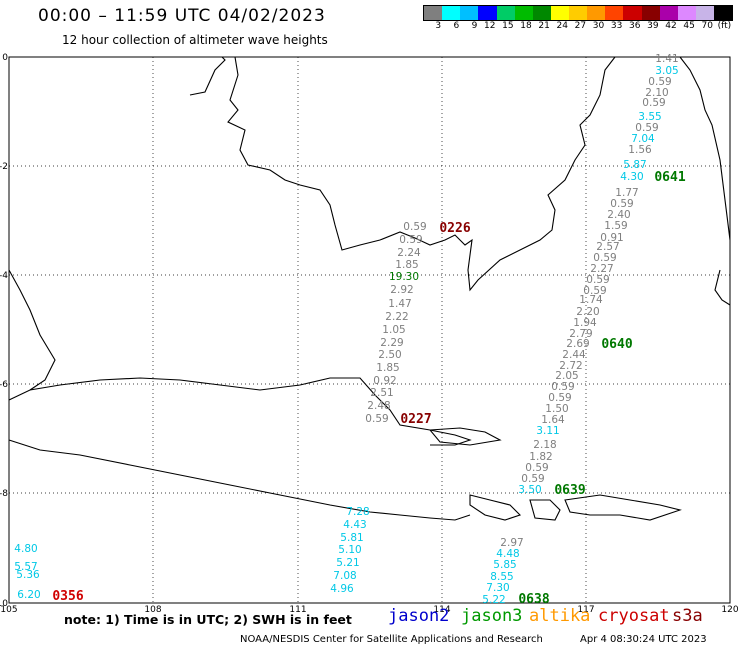  Describe the element at coordinates (401, 290) in the screenshot. I see `wave-height-value: 2.92` at that location.